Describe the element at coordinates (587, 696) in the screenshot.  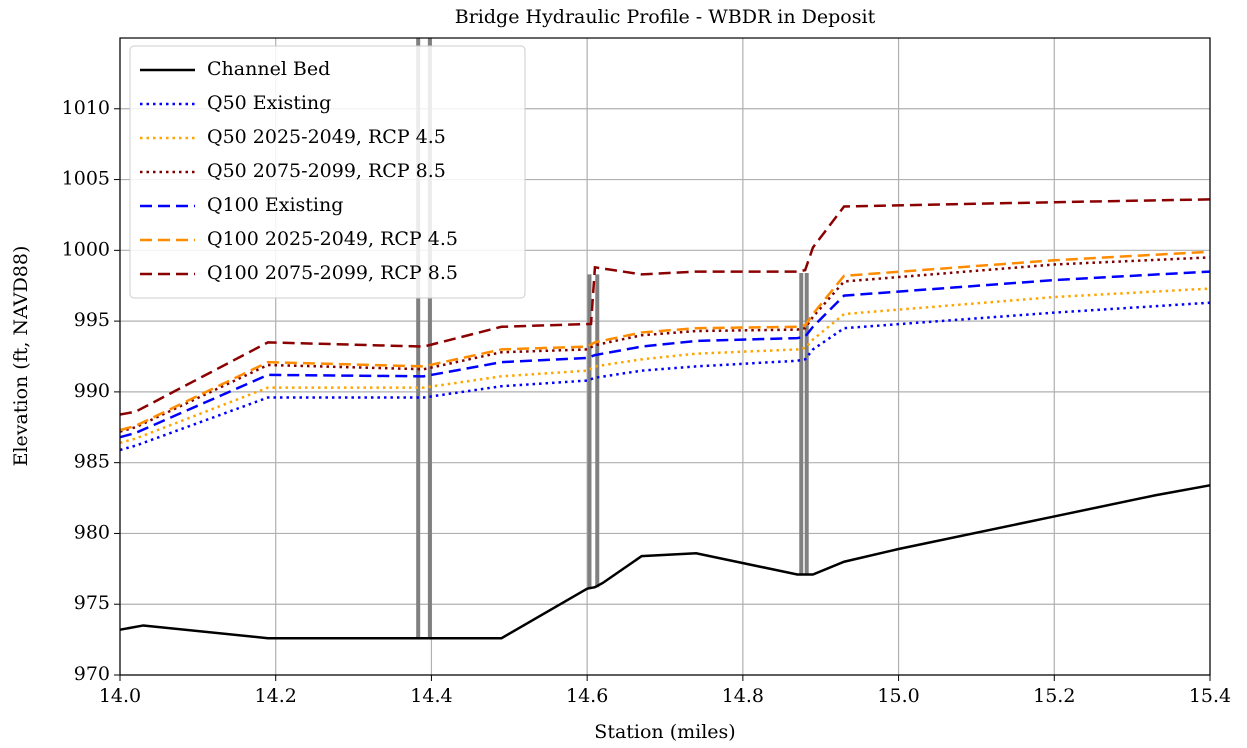
I see `x-tick-label: 14.6` at that location.